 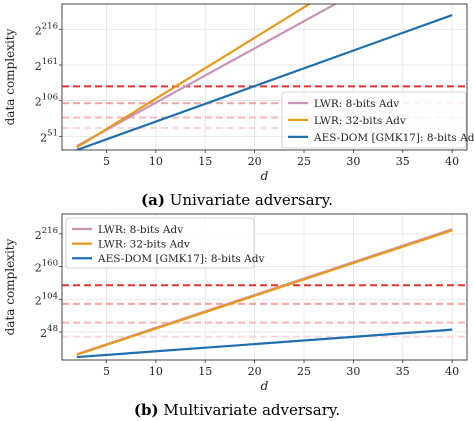 I want to click on caption-b-tag: (b), so click(x=146, y=410).